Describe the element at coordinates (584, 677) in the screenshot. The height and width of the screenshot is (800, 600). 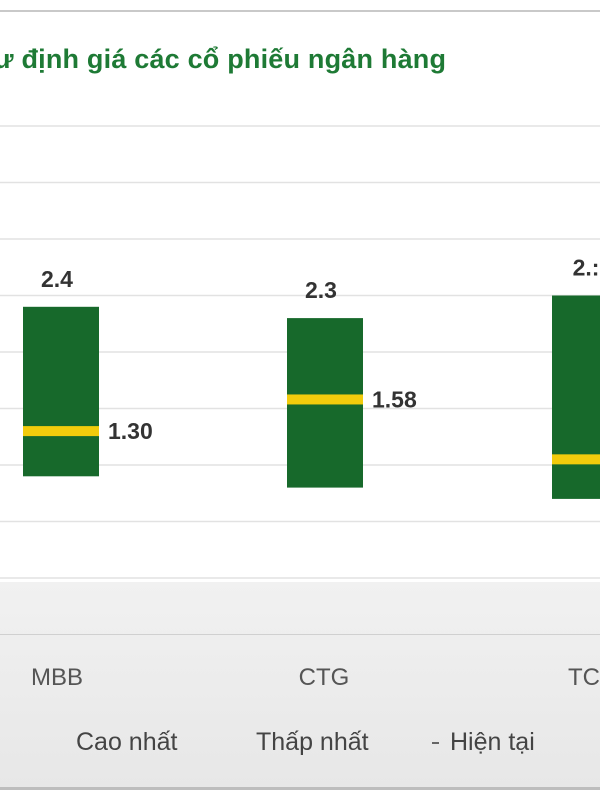
I see `category-label-tc: TC` at that location.